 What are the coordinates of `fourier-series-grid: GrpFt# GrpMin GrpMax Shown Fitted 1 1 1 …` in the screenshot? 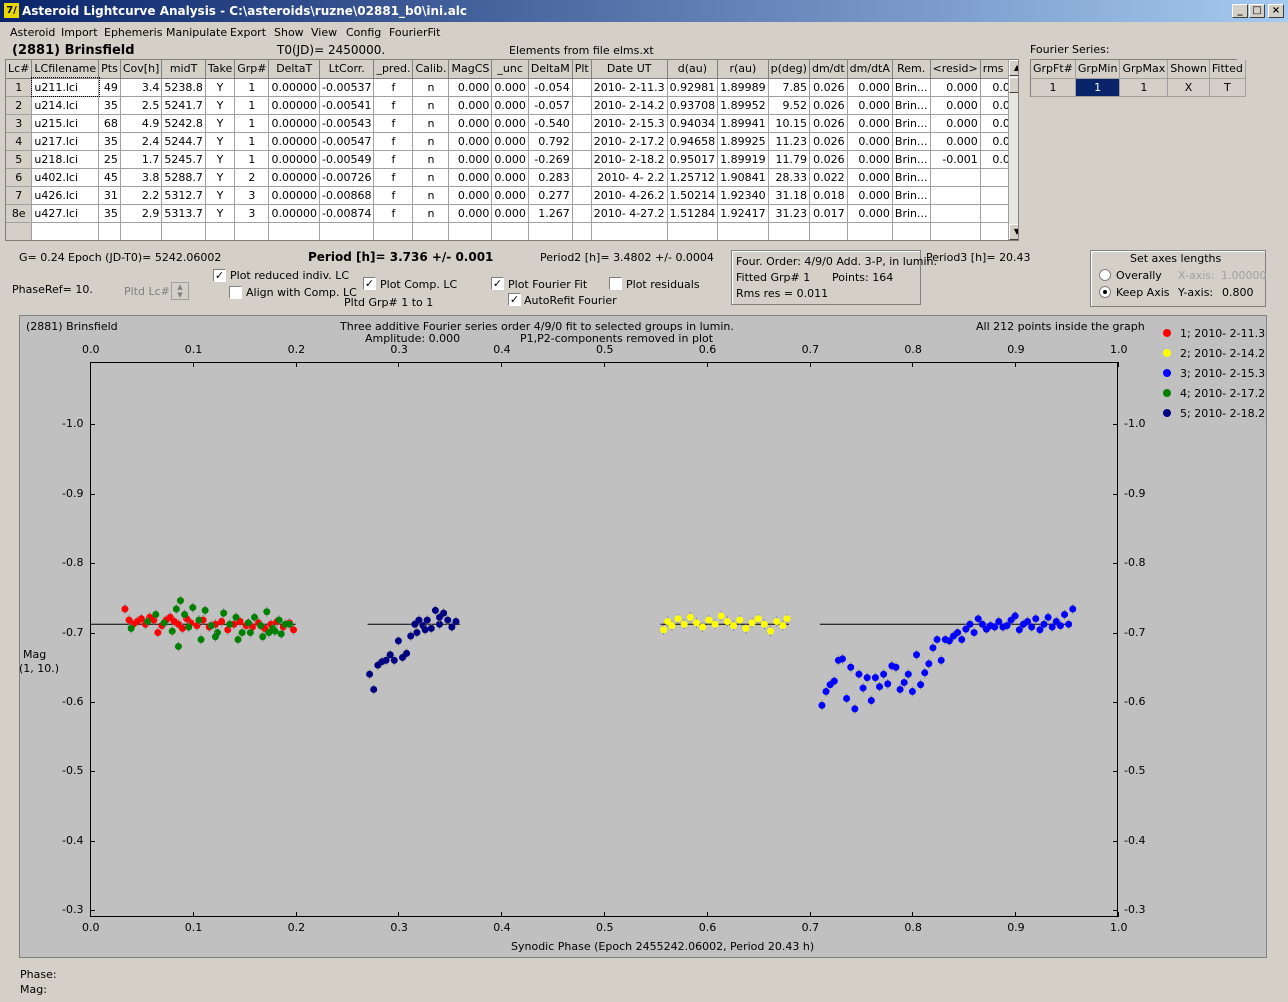 It's located at (1138, 78).